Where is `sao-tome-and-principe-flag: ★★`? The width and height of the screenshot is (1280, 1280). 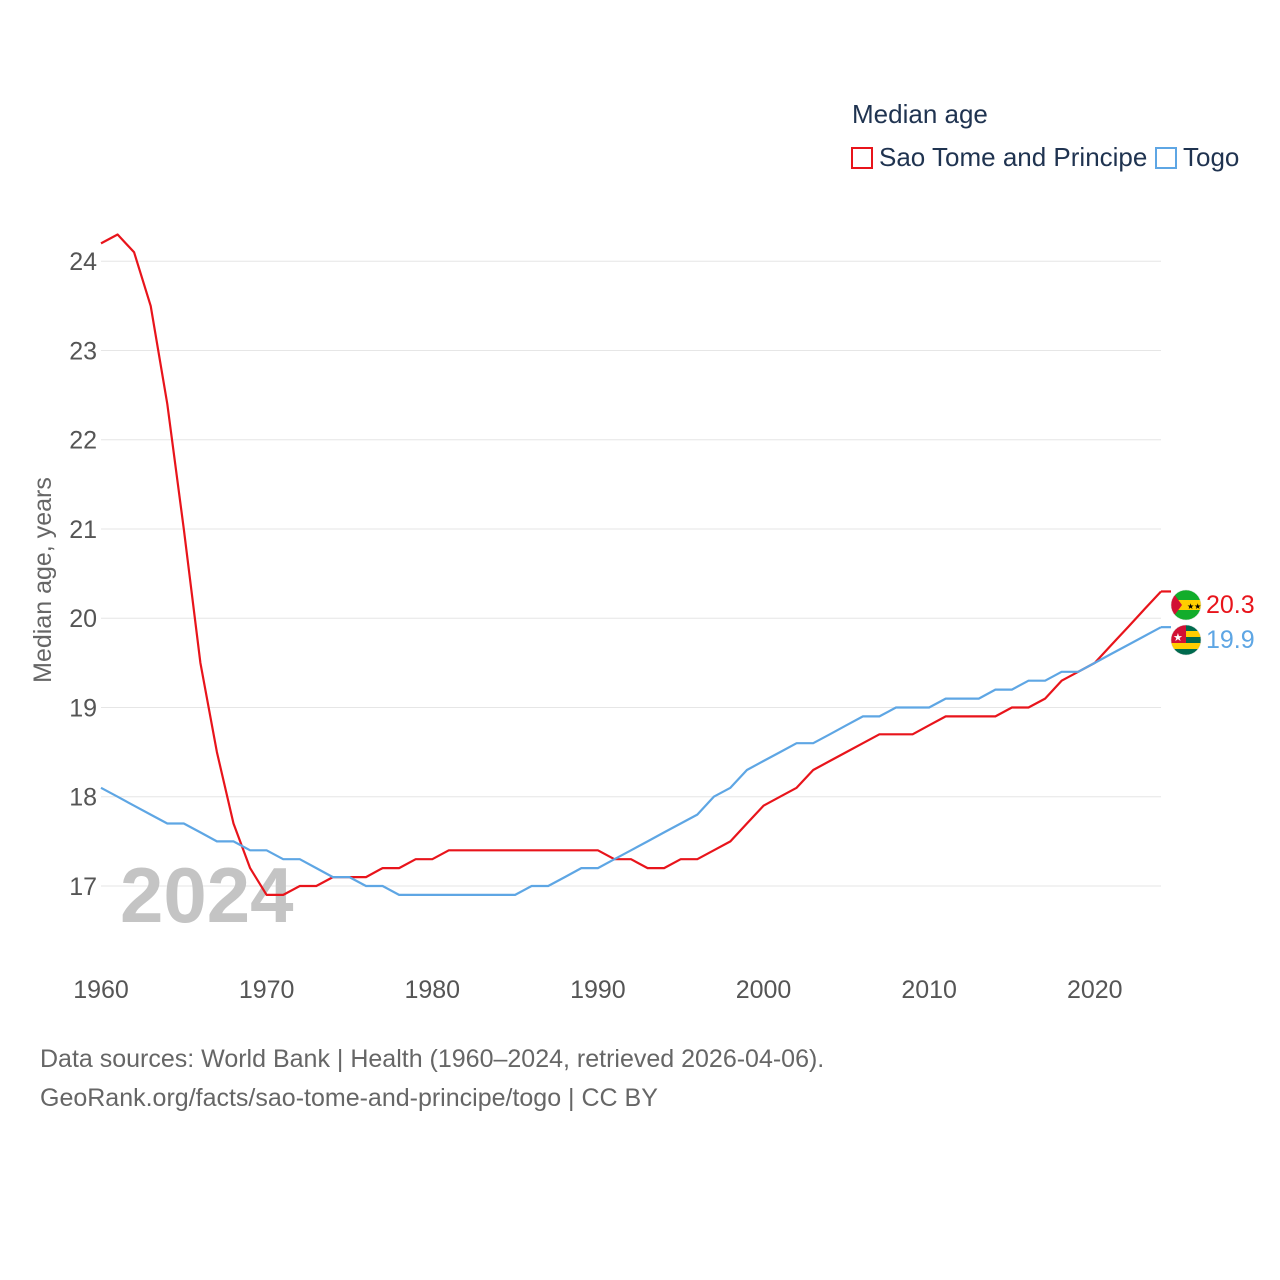
sao-tome-and-principe-flag: ★★ is located at coordinates (1186, 605).